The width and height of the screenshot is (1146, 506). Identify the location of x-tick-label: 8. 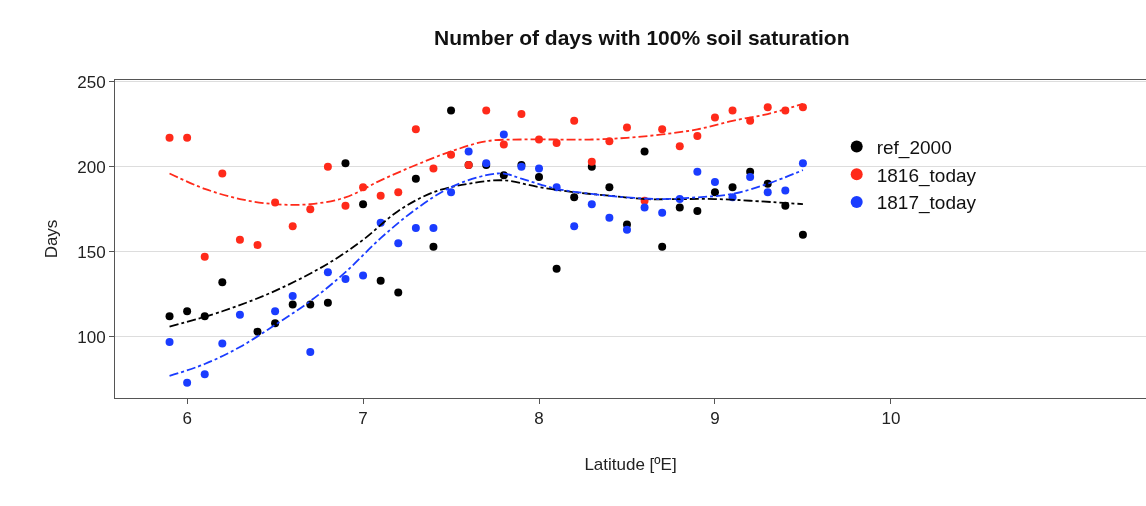
(539, 419).